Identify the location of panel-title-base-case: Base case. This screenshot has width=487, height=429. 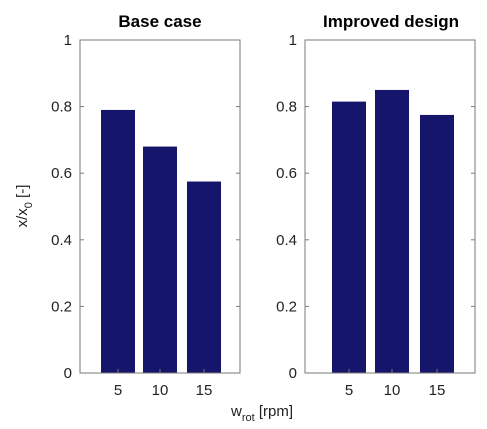
(159, 21).